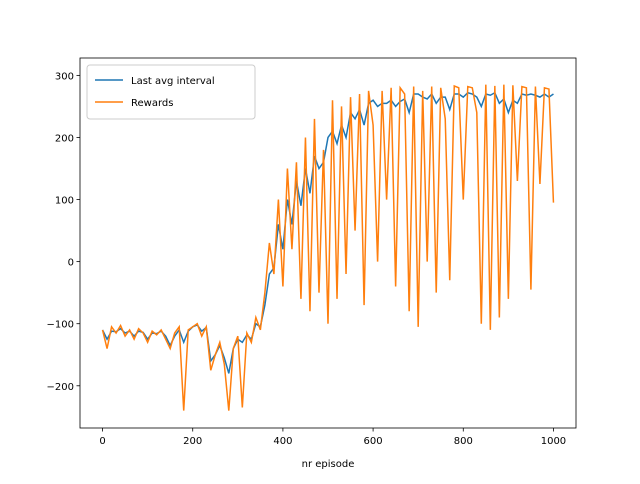 This screenshot has width=640, height=484. Describe the element at coordinates (71, 263) in the screenshot. I see `y-tick-label: 0` at that location.